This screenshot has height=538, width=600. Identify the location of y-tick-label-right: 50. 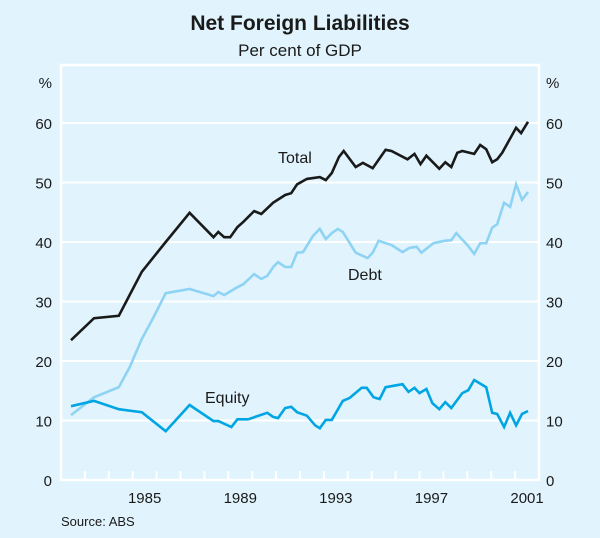
(554, 184).